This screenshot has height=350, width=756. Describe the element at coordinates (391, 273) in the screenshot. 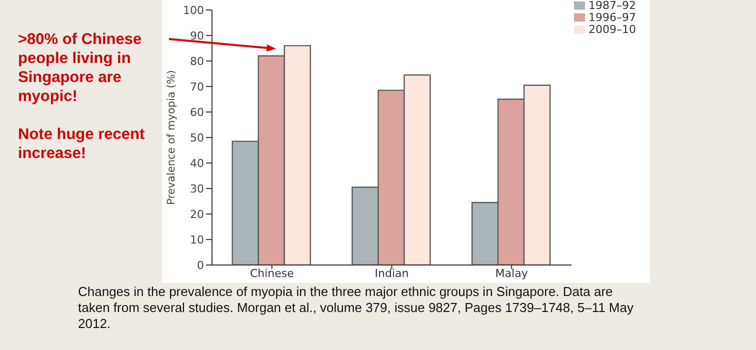

I see `x-tick-label: Indian` at that location.